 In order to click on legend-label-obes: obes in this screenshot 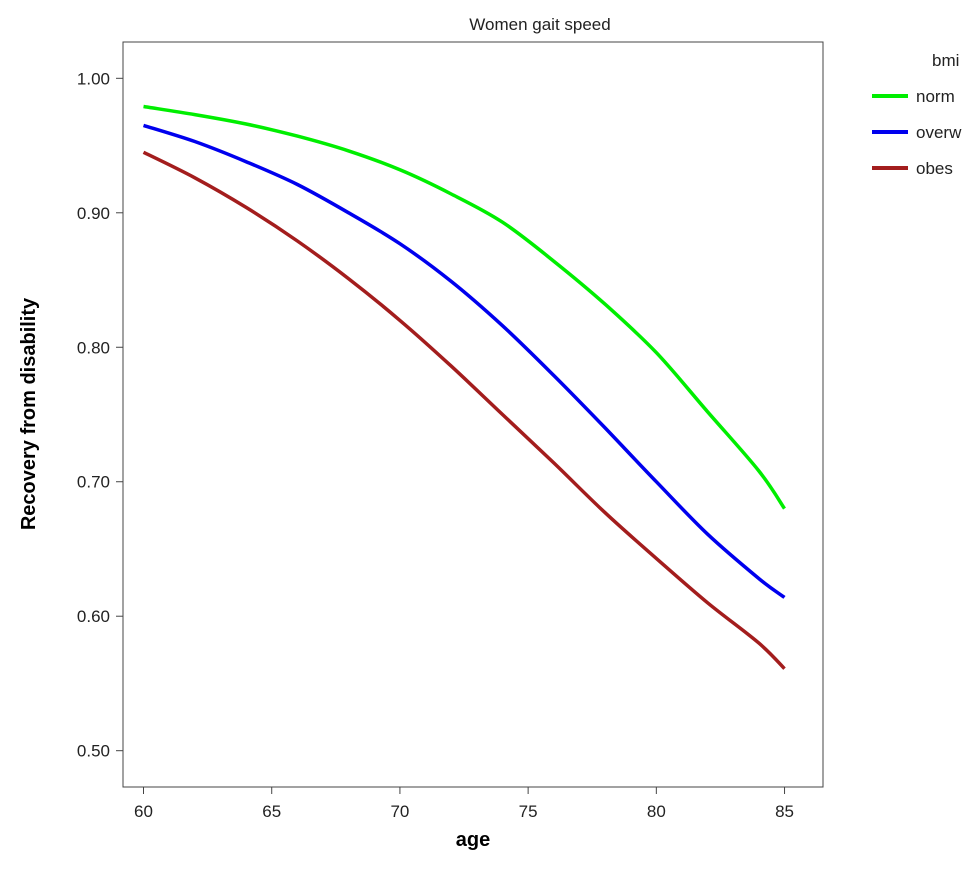, I will do `click(934, 168)`.